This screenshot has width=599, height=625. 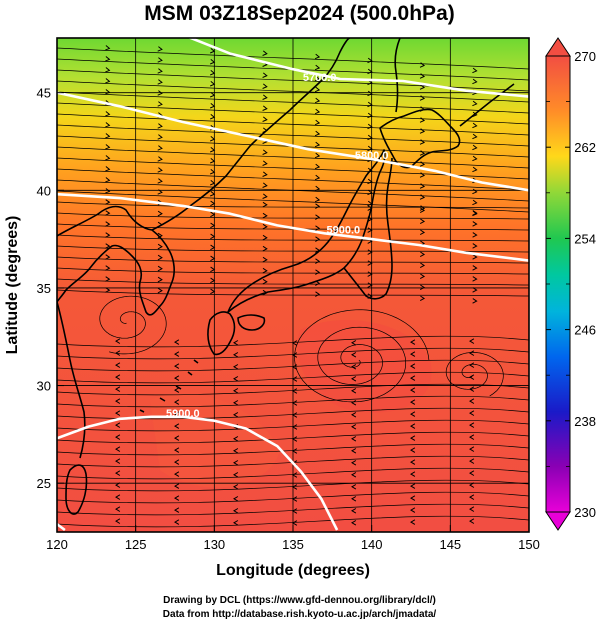 What do you see at coordinates (71, 380) in the screenshot?
I see `coastline-china` at bounding box center [71, 380].